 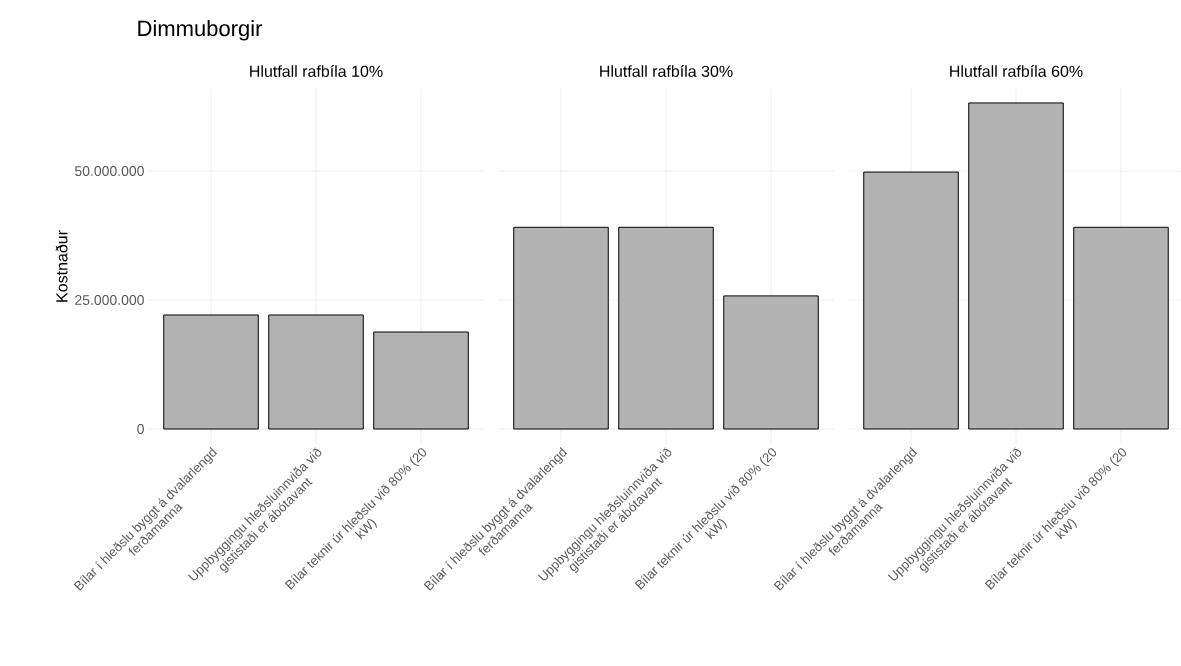 I want to click on chart-subtitle: Hlutfall rafbíla 30%, so click(x=666, y=71).